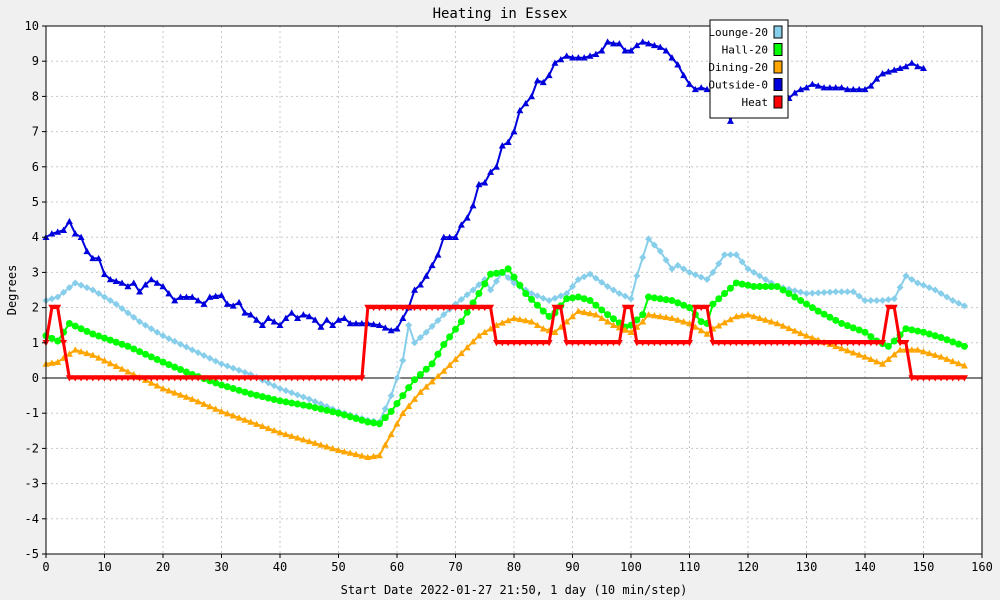  What do you see at coordinates (32, 554) in the screenshot?
I see `y-tick-label: -5` at bounding box center [32, 554].